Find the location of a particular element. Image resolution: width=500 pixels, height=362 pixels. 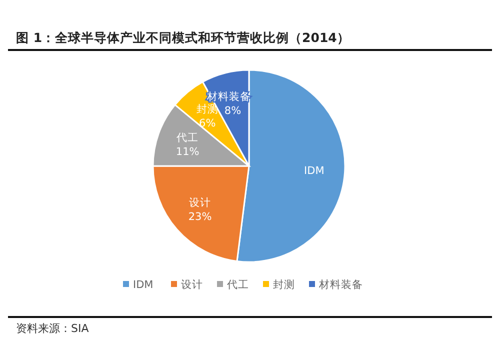

slice-label: 设计 is located at coordinates (200, 203).